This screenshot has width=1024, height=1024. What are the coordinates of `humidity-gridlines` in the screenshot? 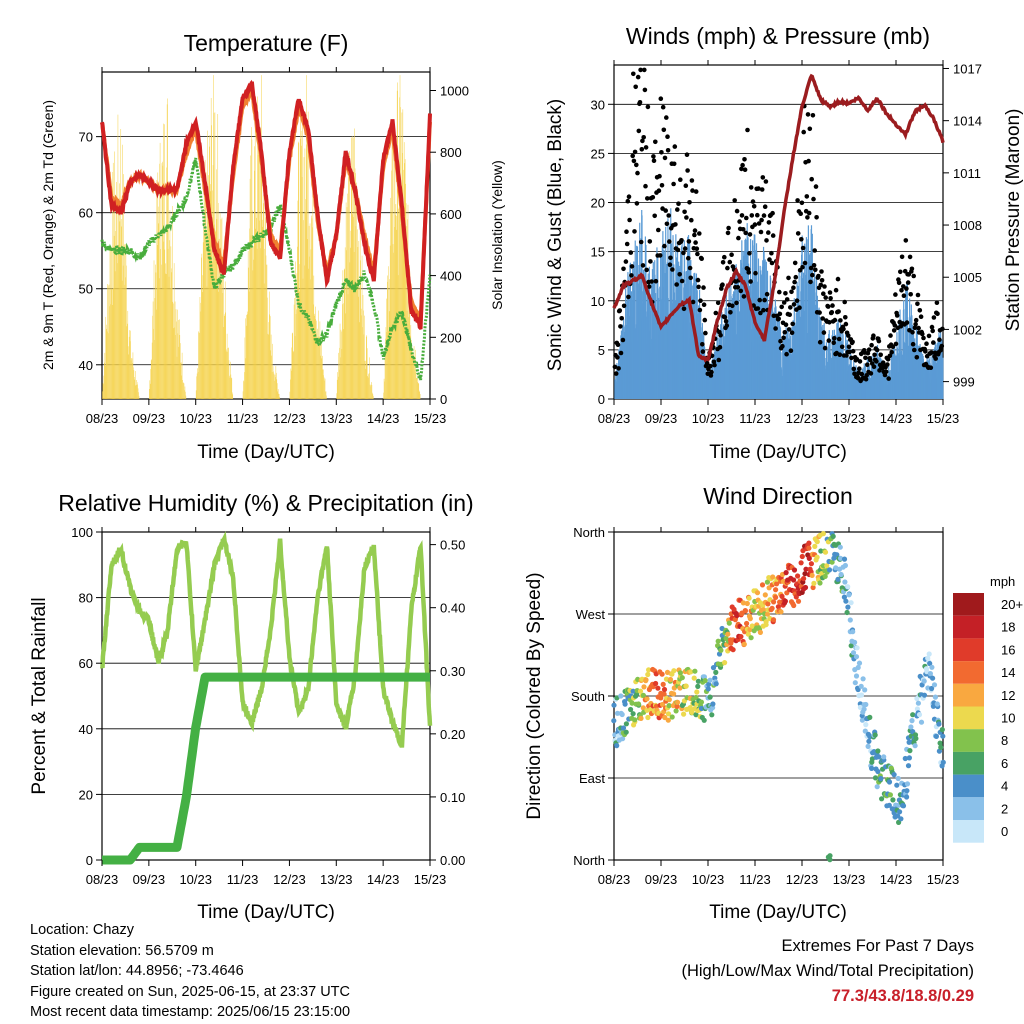 It's located at (266, 696).